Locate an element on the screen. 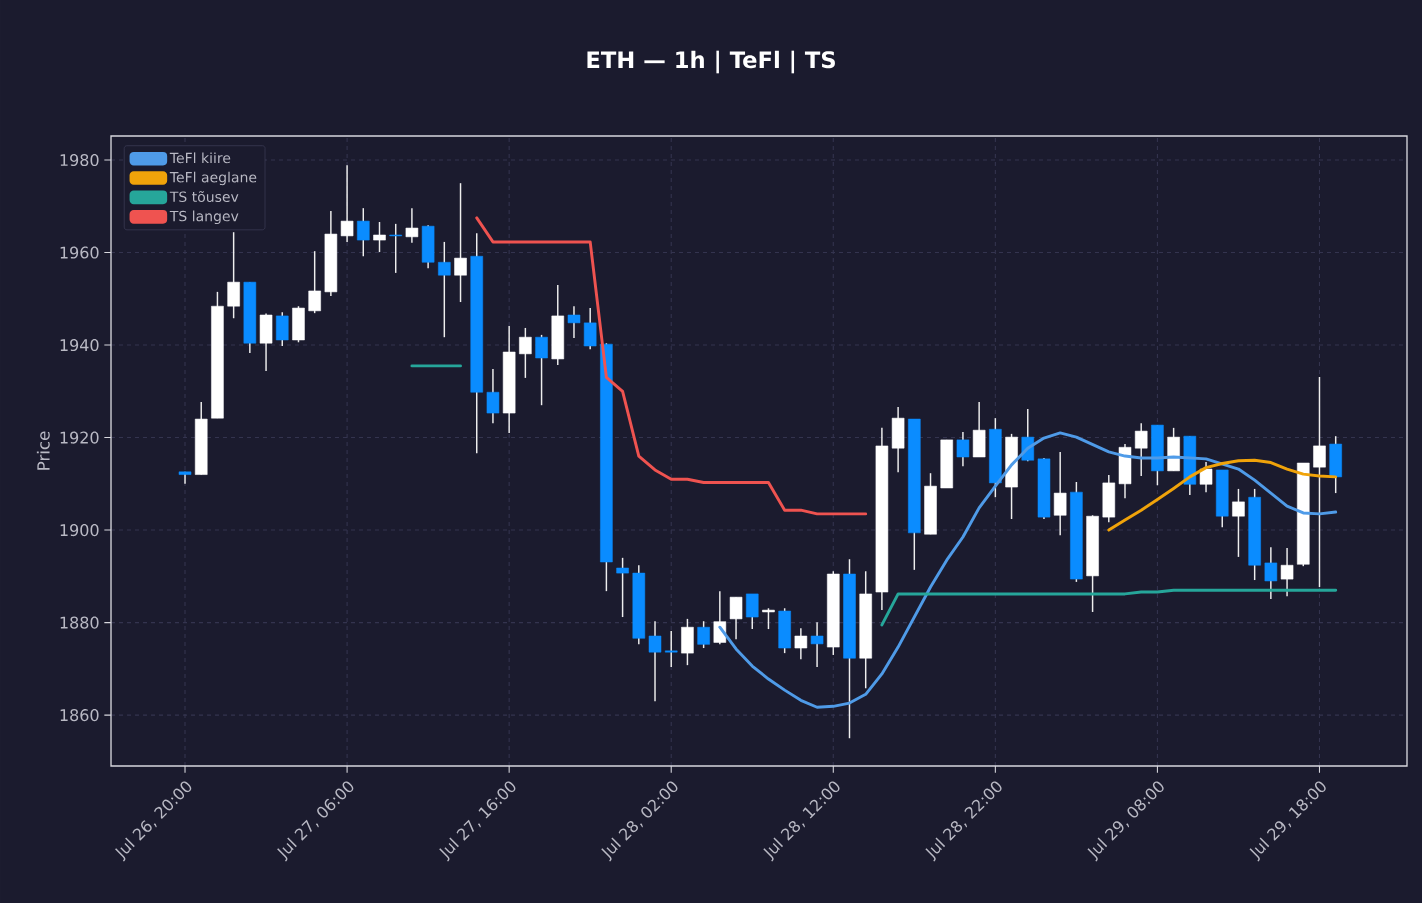 The image size is (1422, 903). legend-label: TS langev is located at coordinates (204, 217).